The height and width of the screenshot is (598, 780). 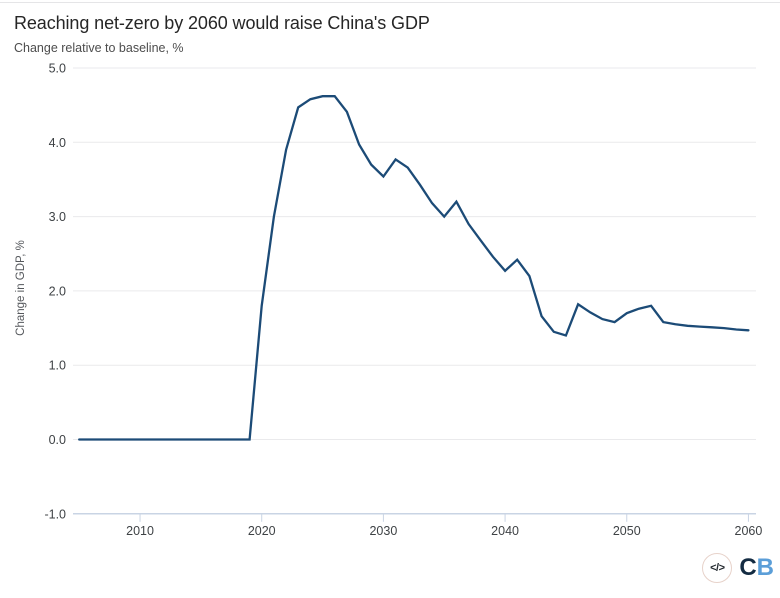 What do you see at coordinates (383, 531) in the screenshot?
I see `x-tick-label: 2030` at bounding box center [383, 531].